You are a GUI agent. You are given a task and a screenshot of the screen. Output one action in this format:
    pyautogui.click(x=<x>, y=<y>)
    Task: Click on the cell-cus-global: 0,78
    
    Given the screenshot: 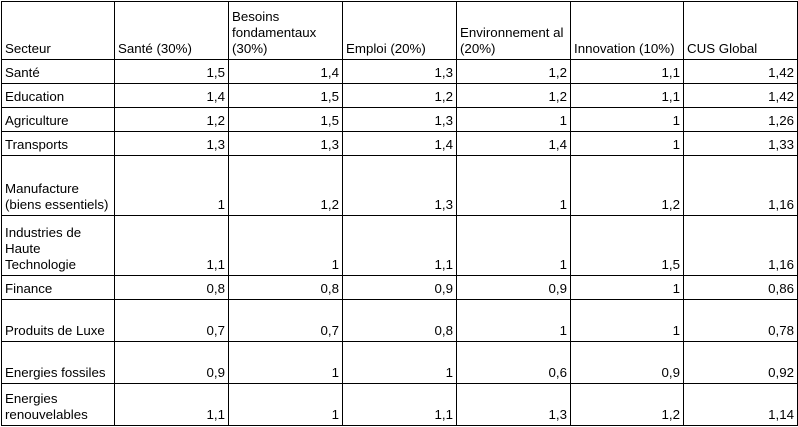 What is the action you would take?
    pyautogui.click(x=740, y=320)
    